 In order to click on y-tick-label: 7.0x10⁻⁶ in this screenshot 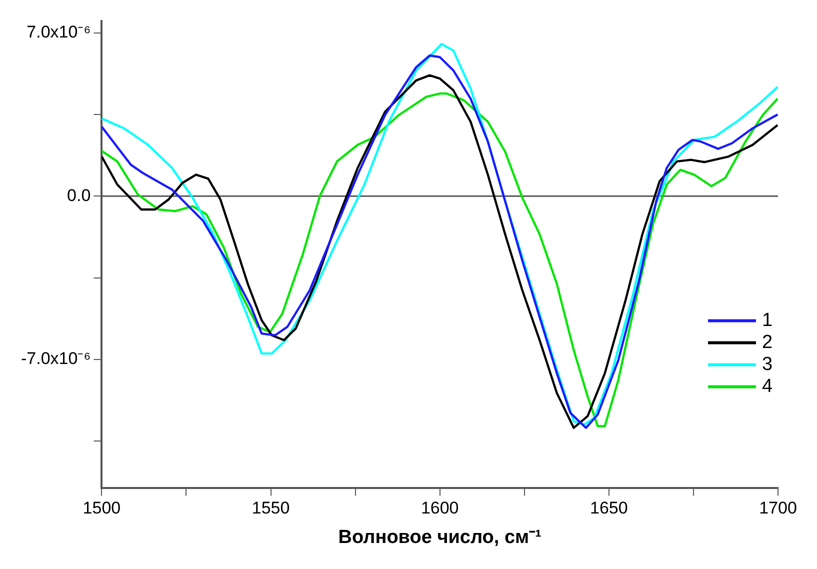, I will do `click(58, 32)`.